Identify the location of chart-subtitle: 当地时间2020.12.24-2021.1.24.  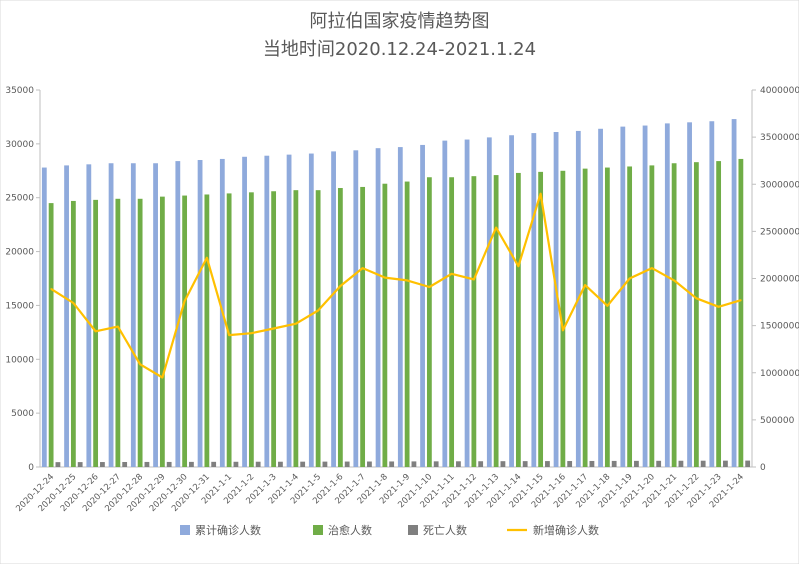
(399, 49).